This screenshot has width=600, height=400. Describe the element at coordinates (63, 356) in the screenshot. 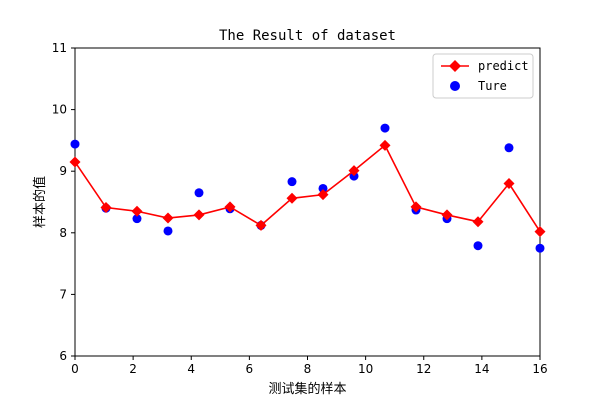

I see `y-tick-label: 6` at that location.